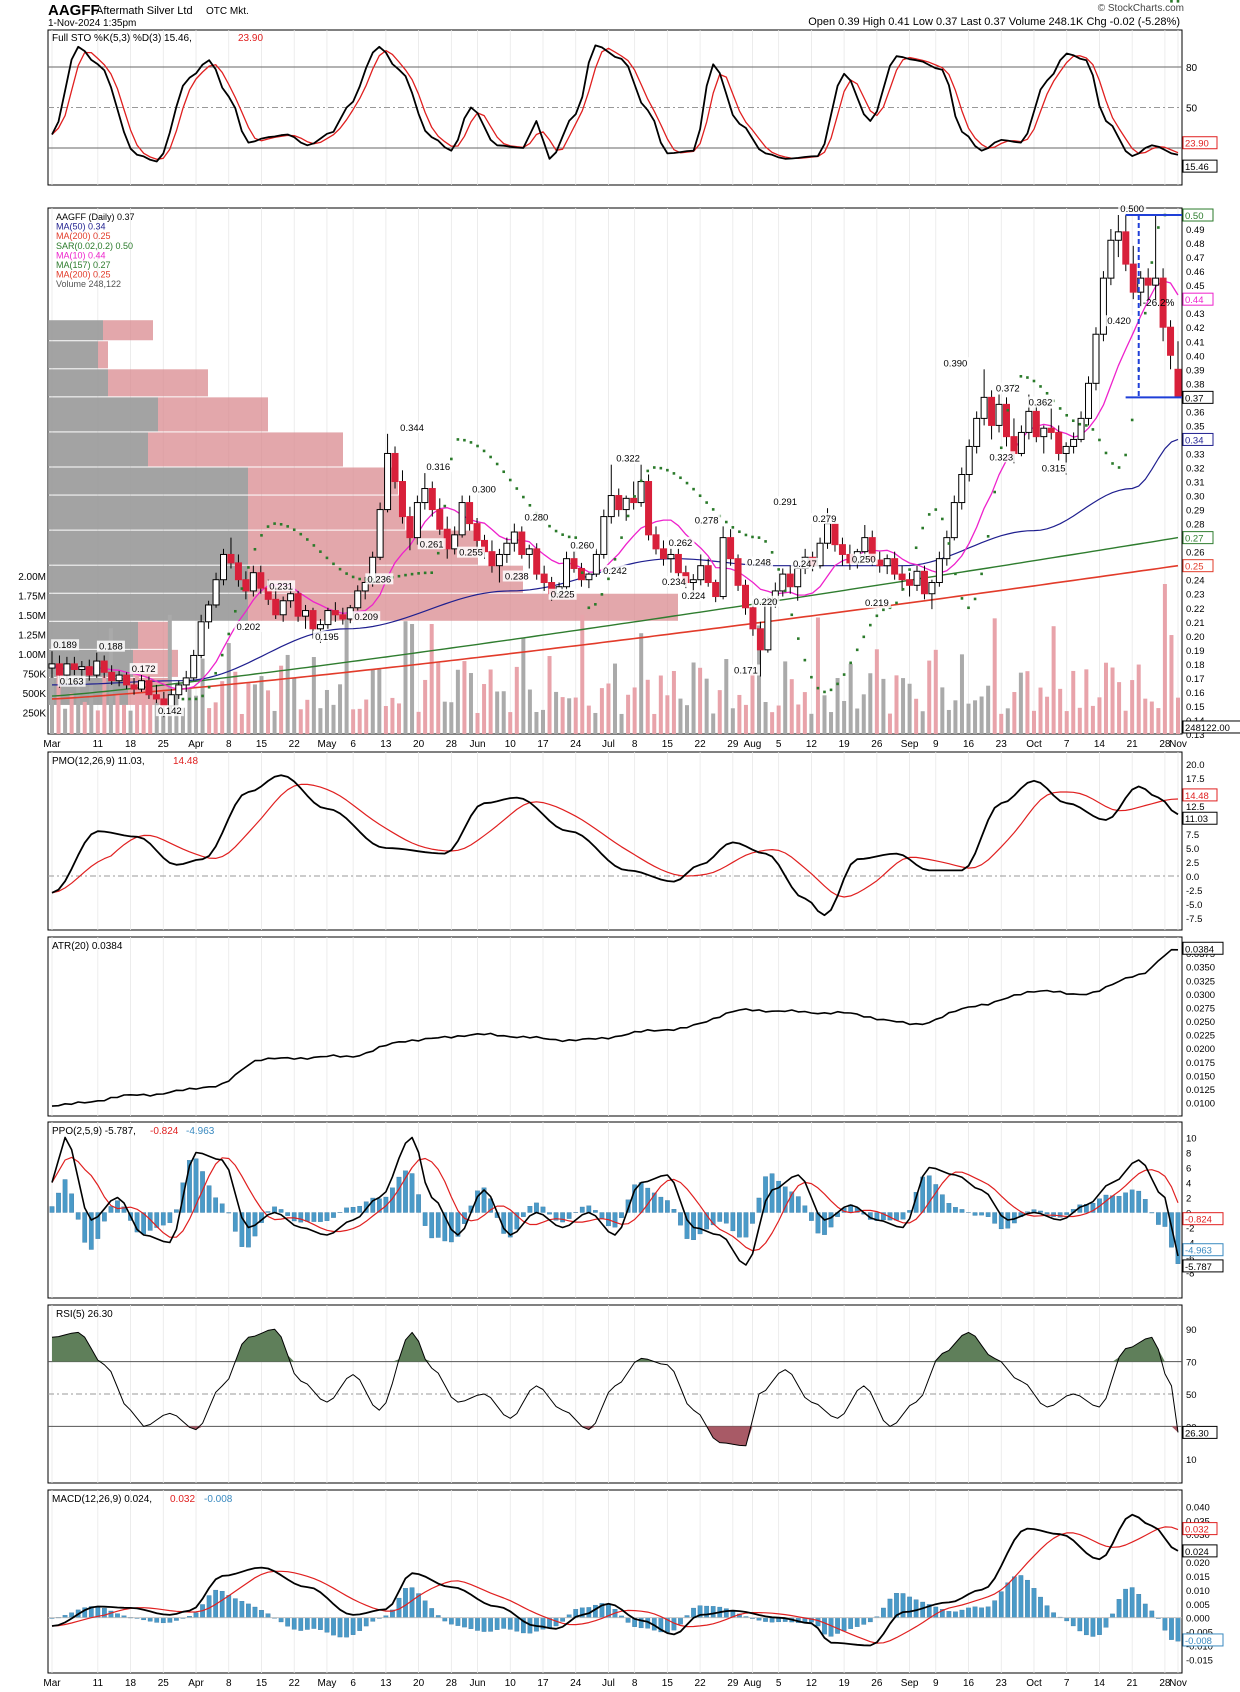 This screenshot has height=1692, width=1240. Describe the element at coordinates (419, 1683) in the screenshot. I see `x-axis-label-bottom: 20` at that location.